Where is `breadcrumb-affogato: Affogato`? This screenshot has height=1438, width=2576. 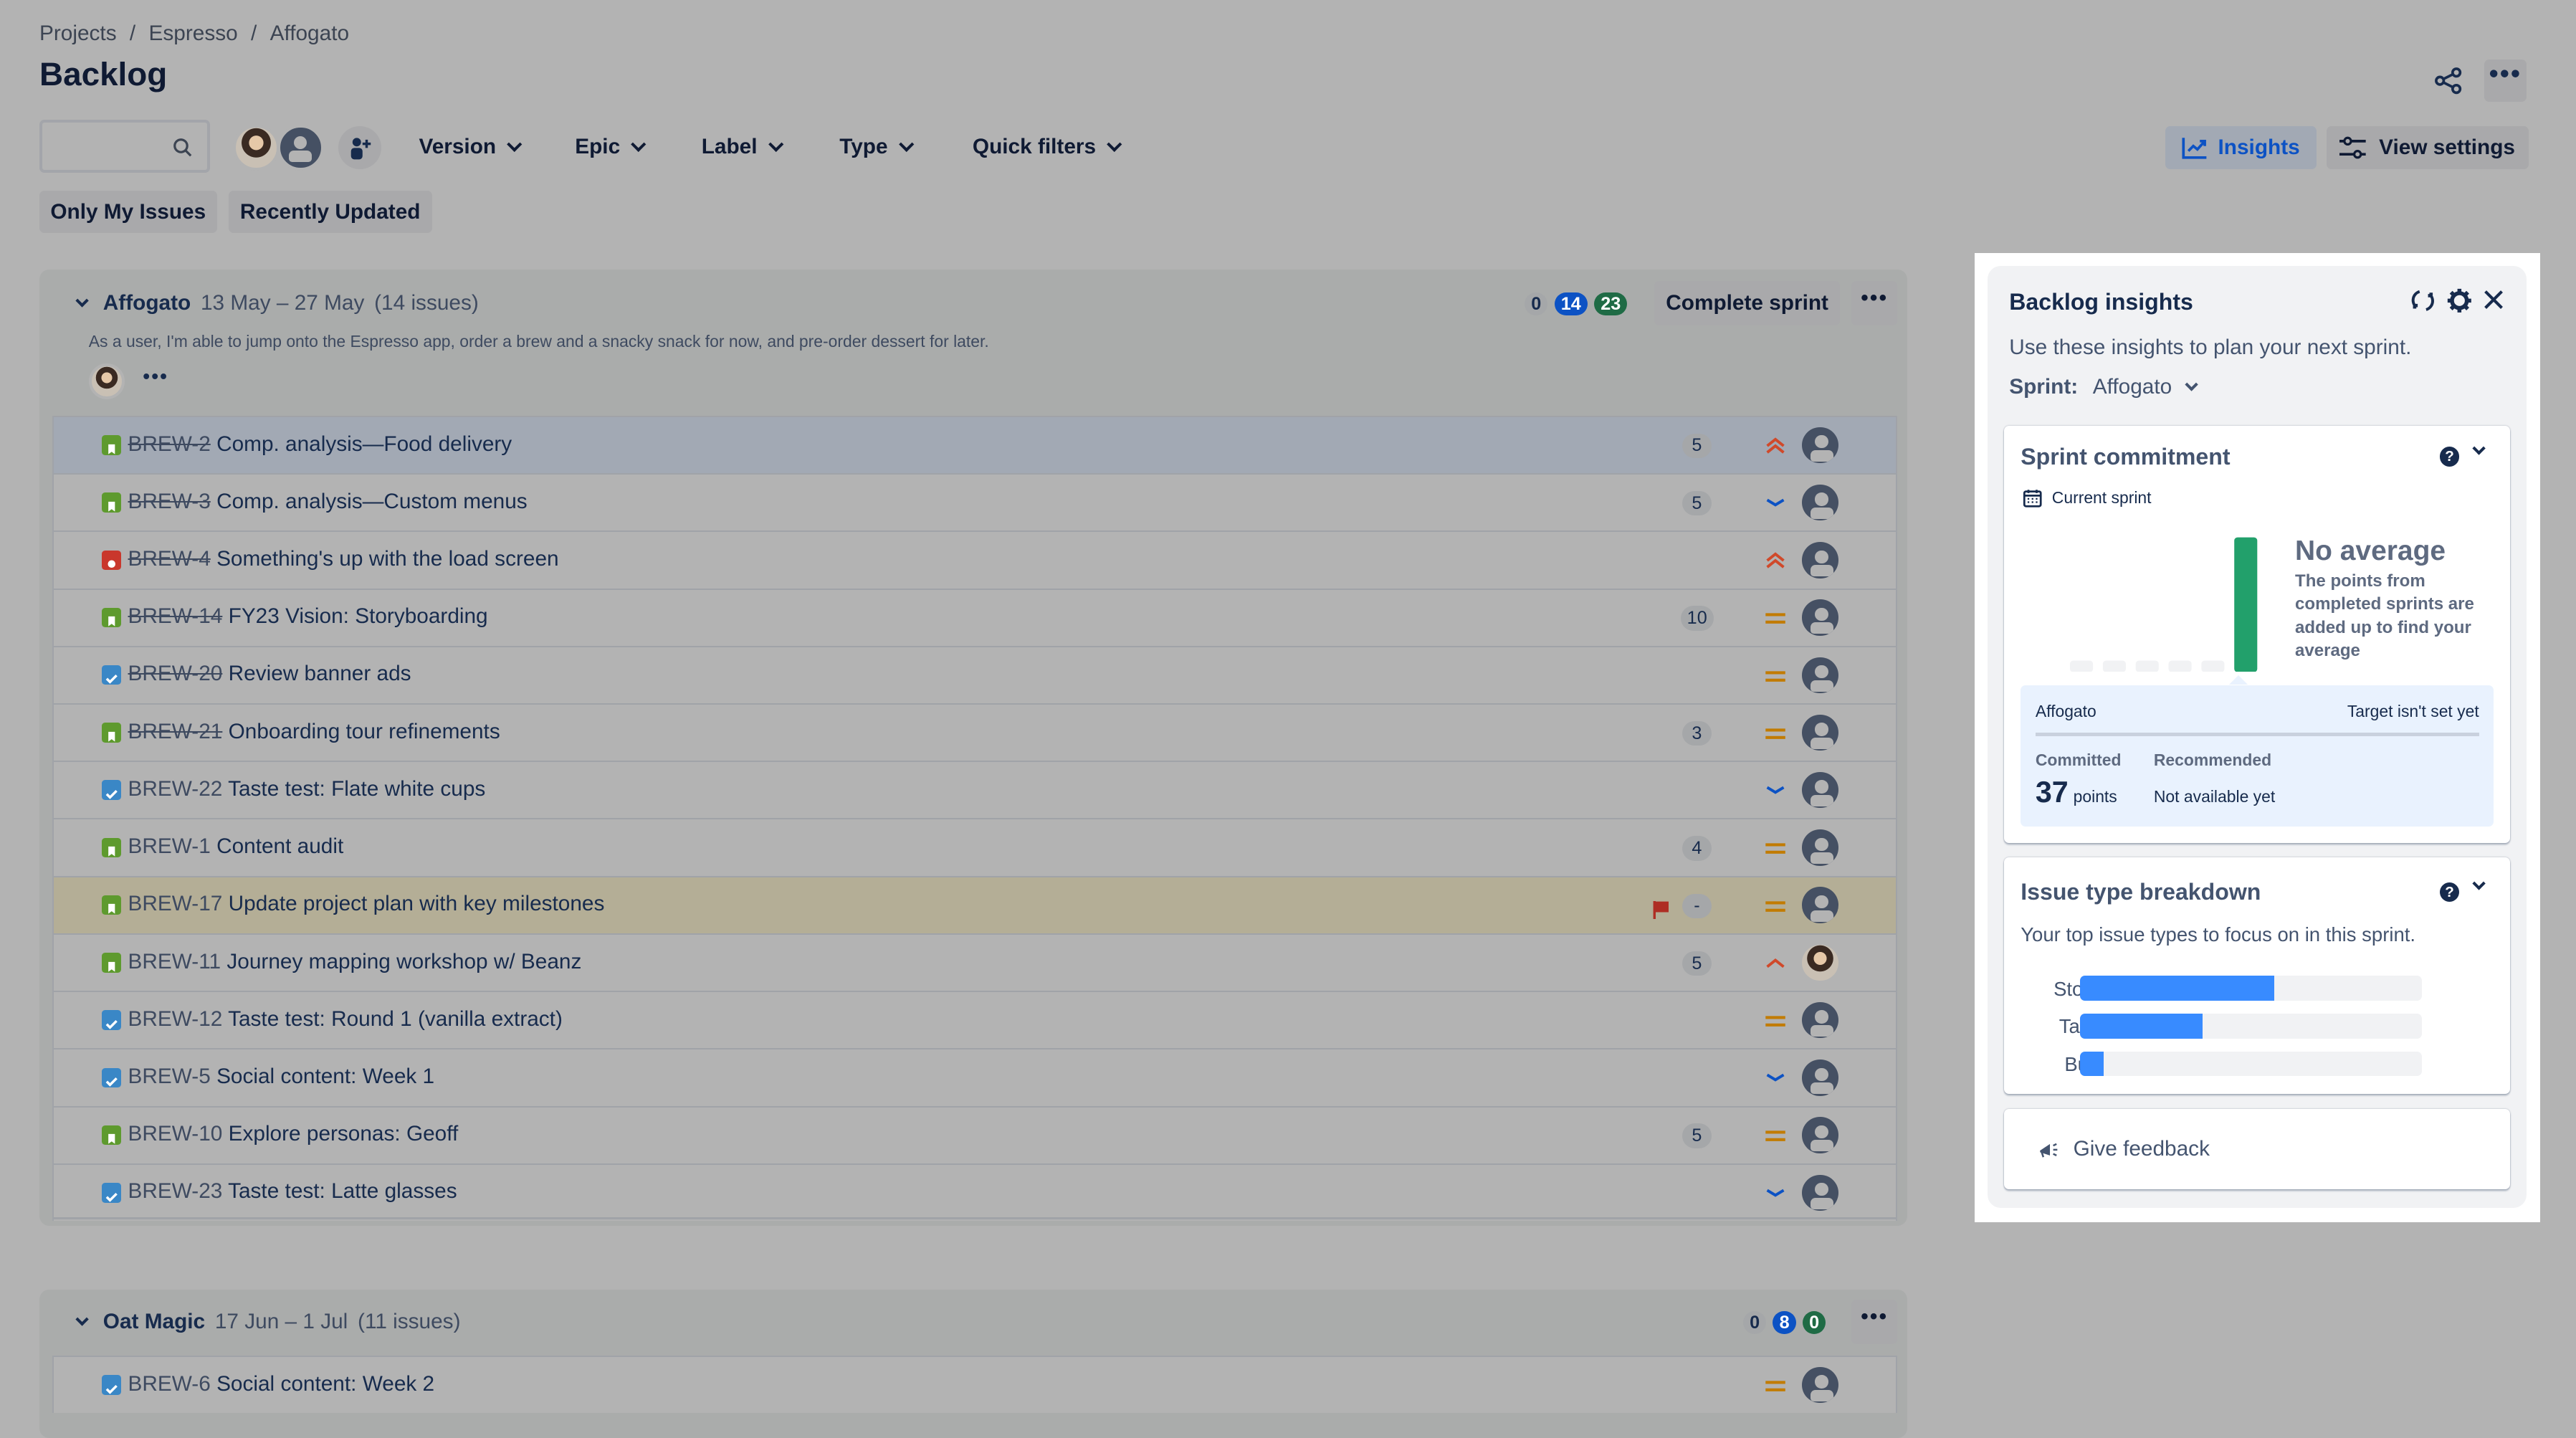
breadcrumb-affogato: Affogato is located at coordinates (309, 33).